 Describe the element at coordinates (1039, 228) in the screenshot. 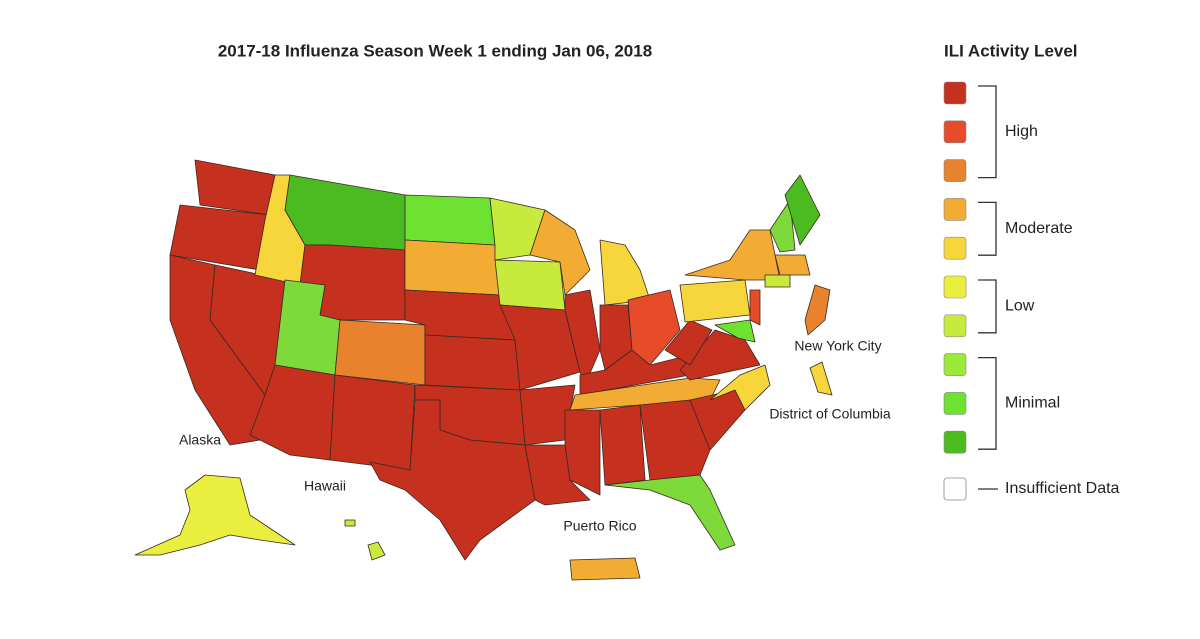

I see `legend-group-label: Moderate` at that location.